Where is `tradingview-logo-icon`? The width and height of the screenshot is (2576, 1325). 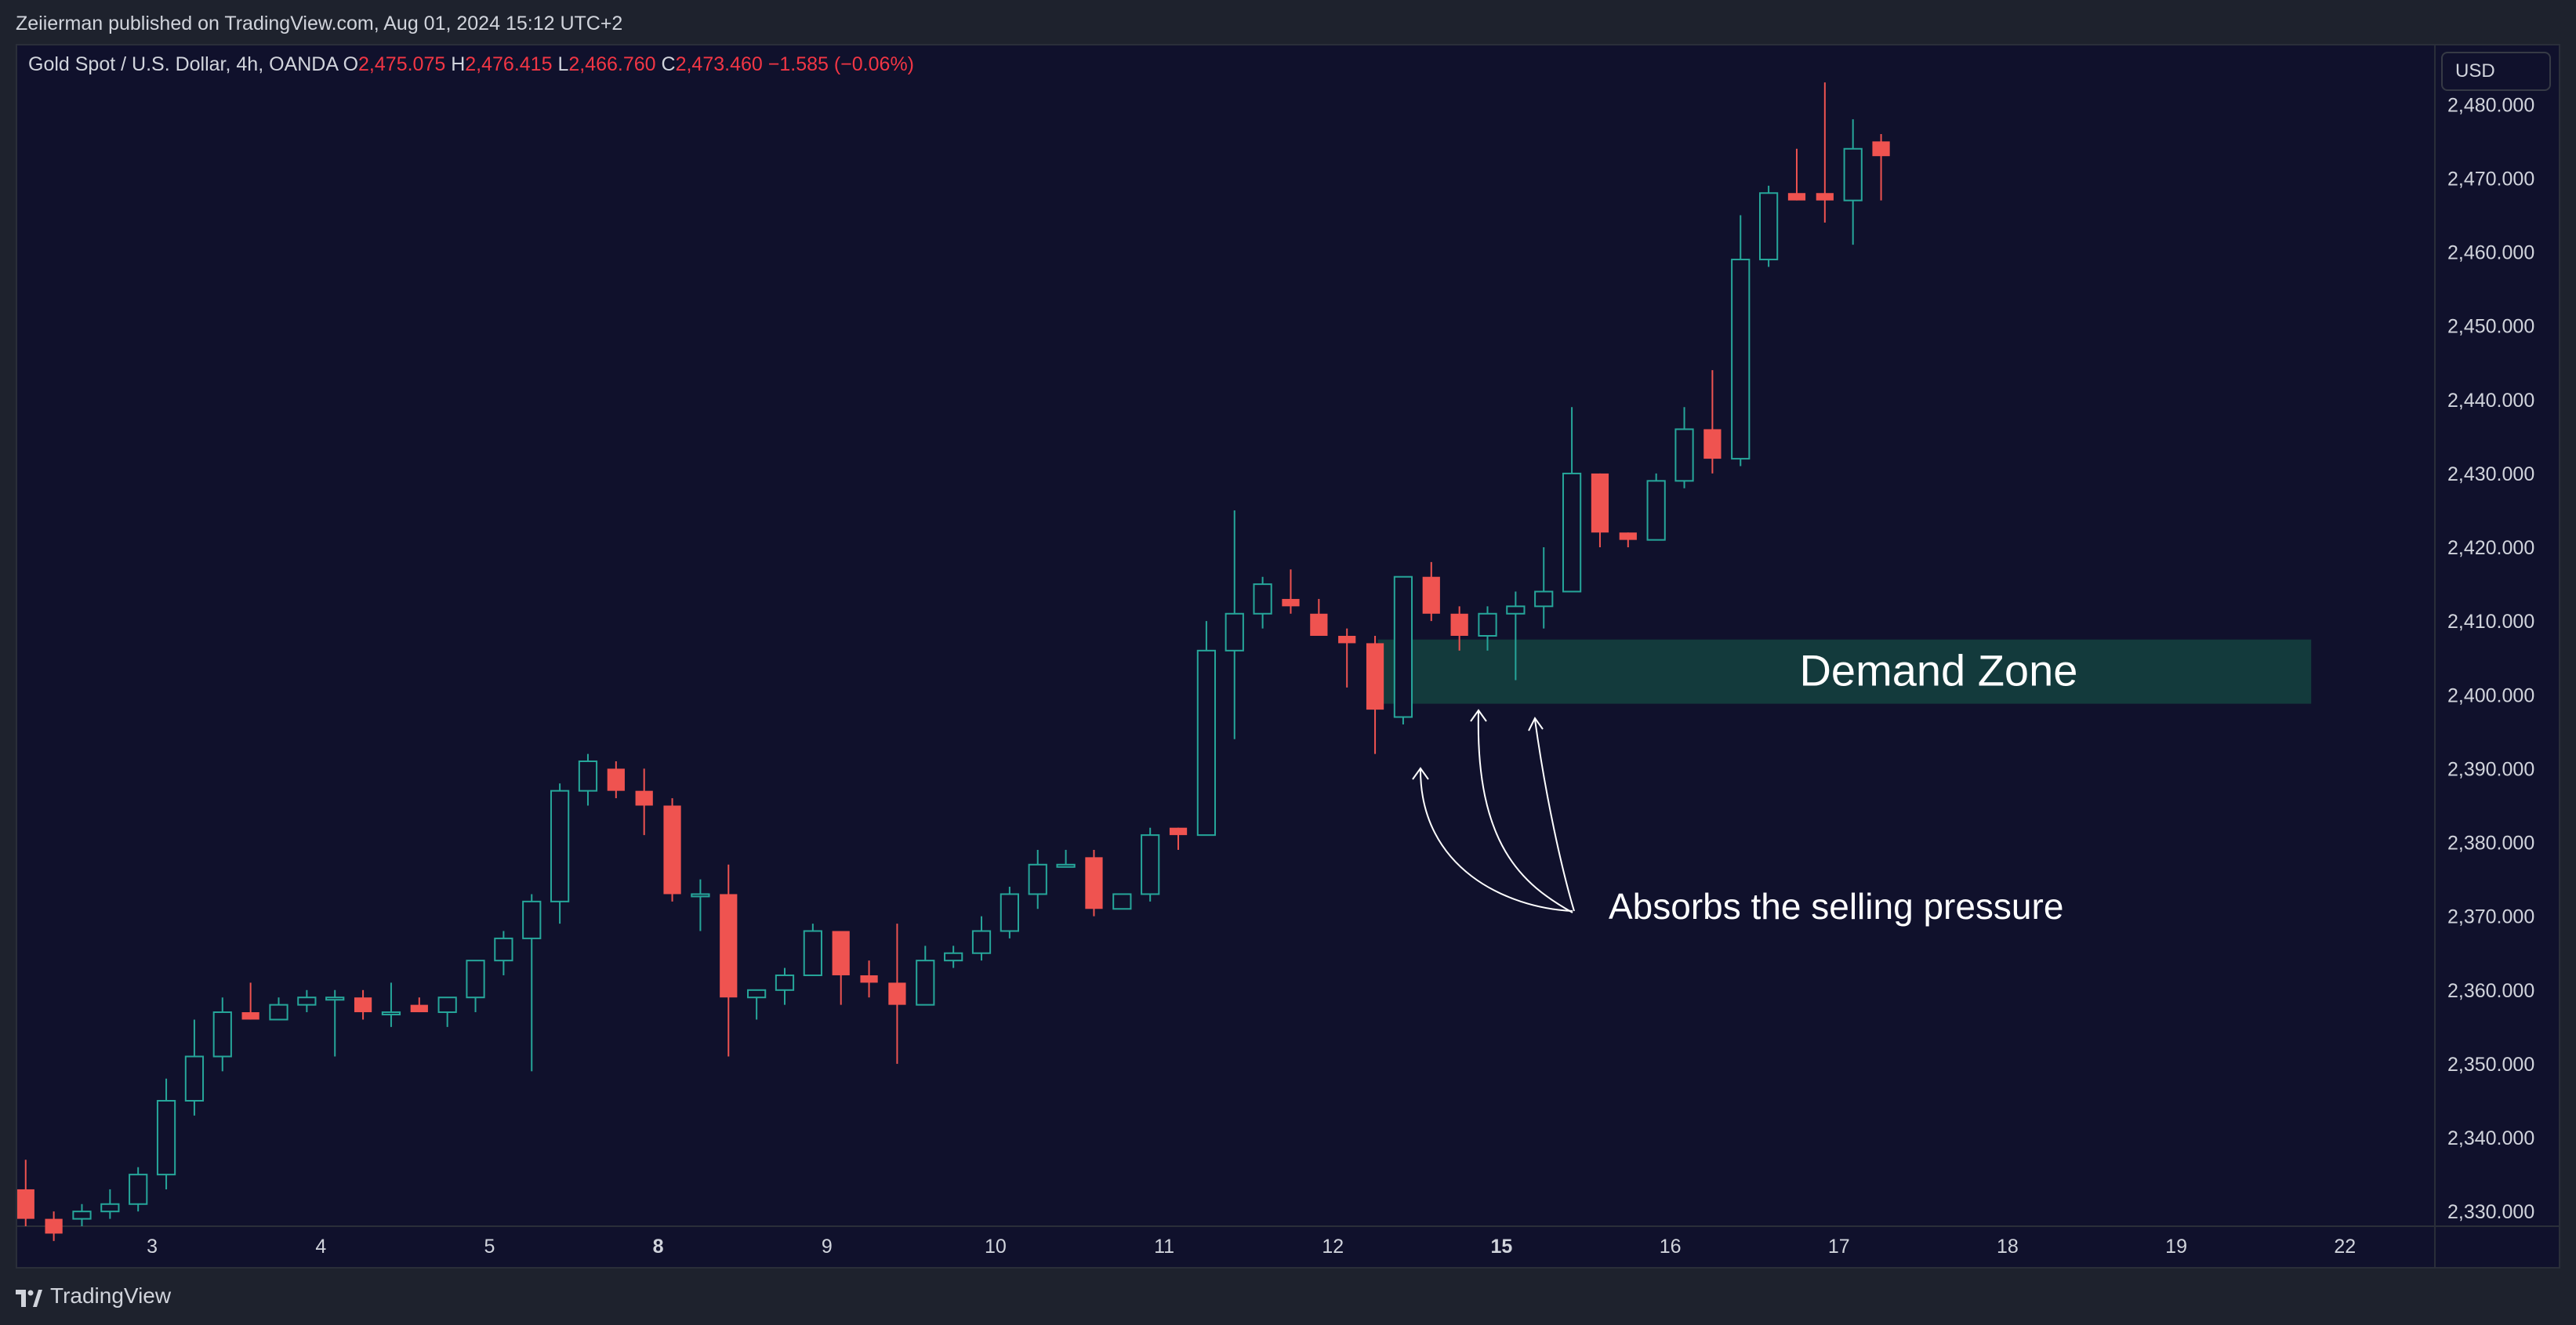 tradingview-logo-icon is located at coordinates (29, 1297).